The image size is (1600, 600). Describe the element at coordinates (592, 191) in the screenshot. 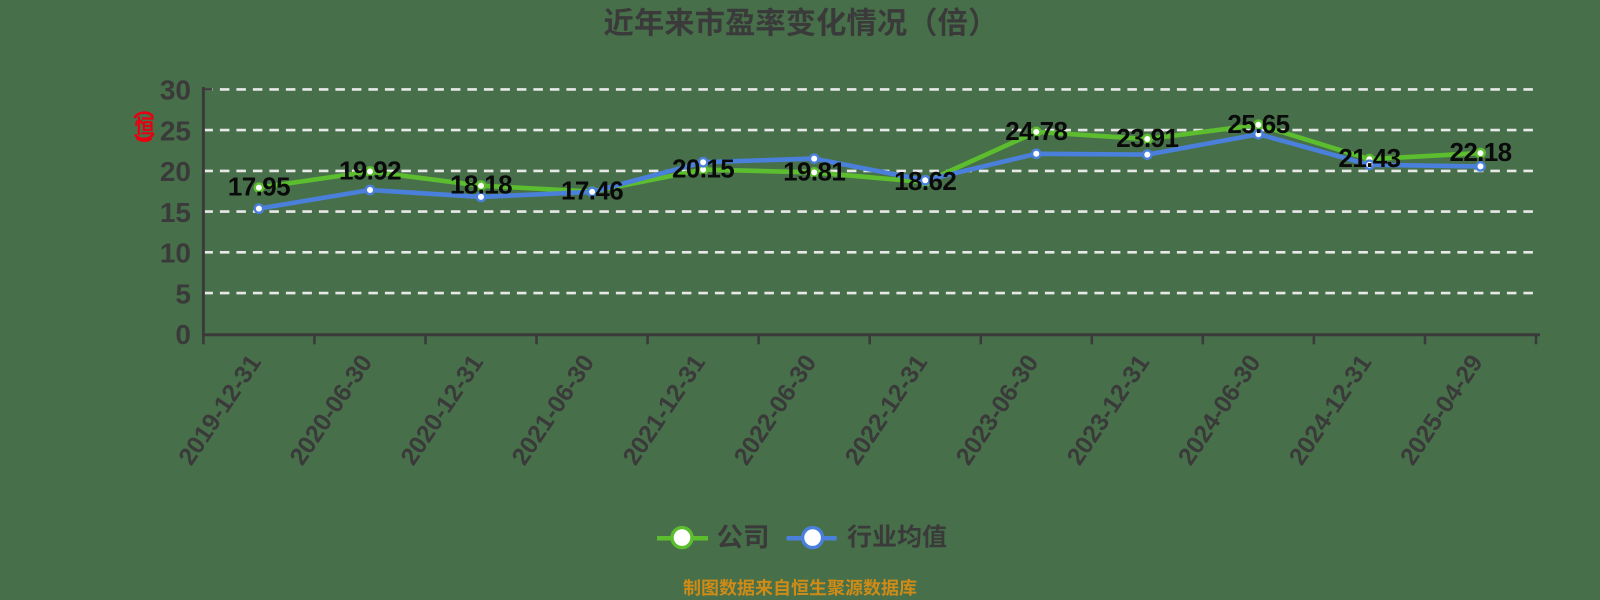

I see `svg-text: 17.46` at that location.